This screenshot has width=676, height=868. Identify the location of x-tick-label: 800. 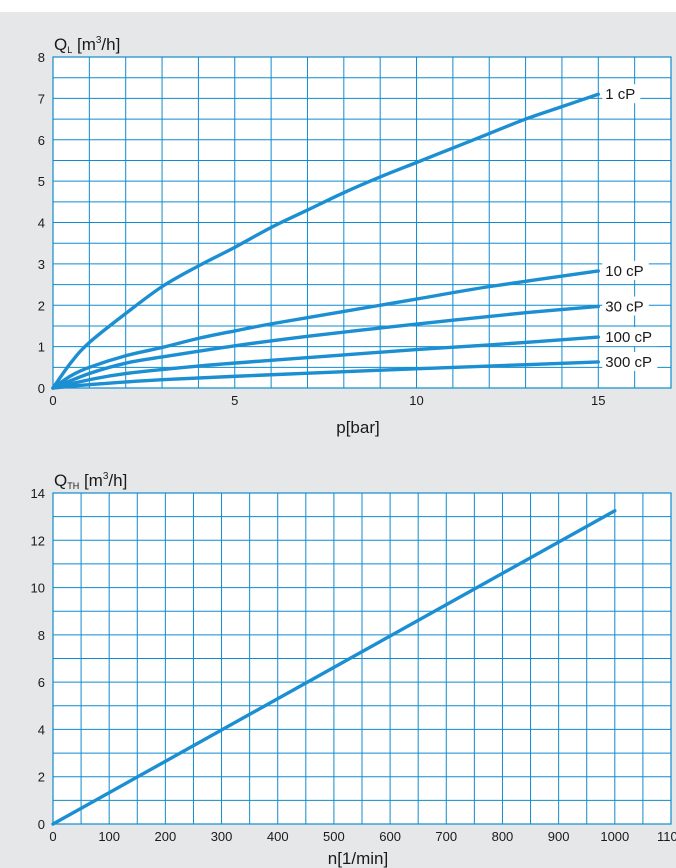
(503, 836).